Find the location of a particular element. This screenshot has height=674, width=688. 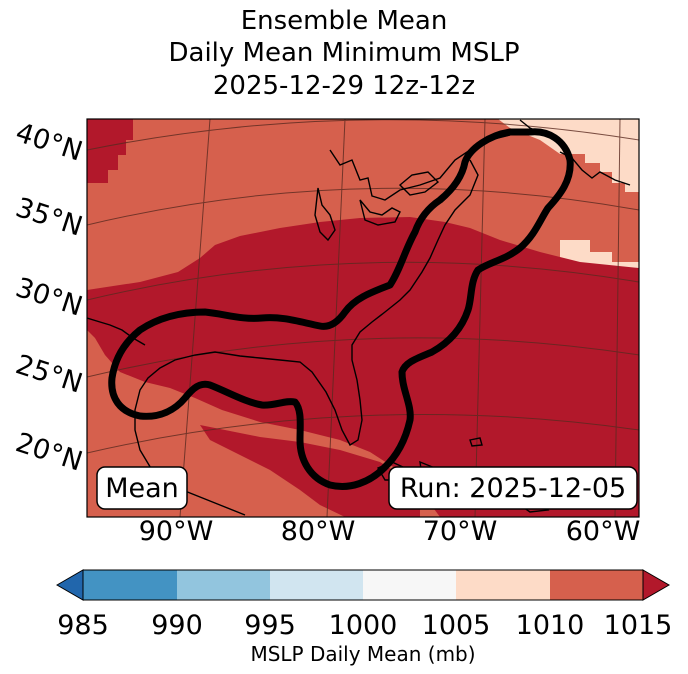

title-line-2: Daily Mean Minimum MSLP is located at coordinates (344, 53).